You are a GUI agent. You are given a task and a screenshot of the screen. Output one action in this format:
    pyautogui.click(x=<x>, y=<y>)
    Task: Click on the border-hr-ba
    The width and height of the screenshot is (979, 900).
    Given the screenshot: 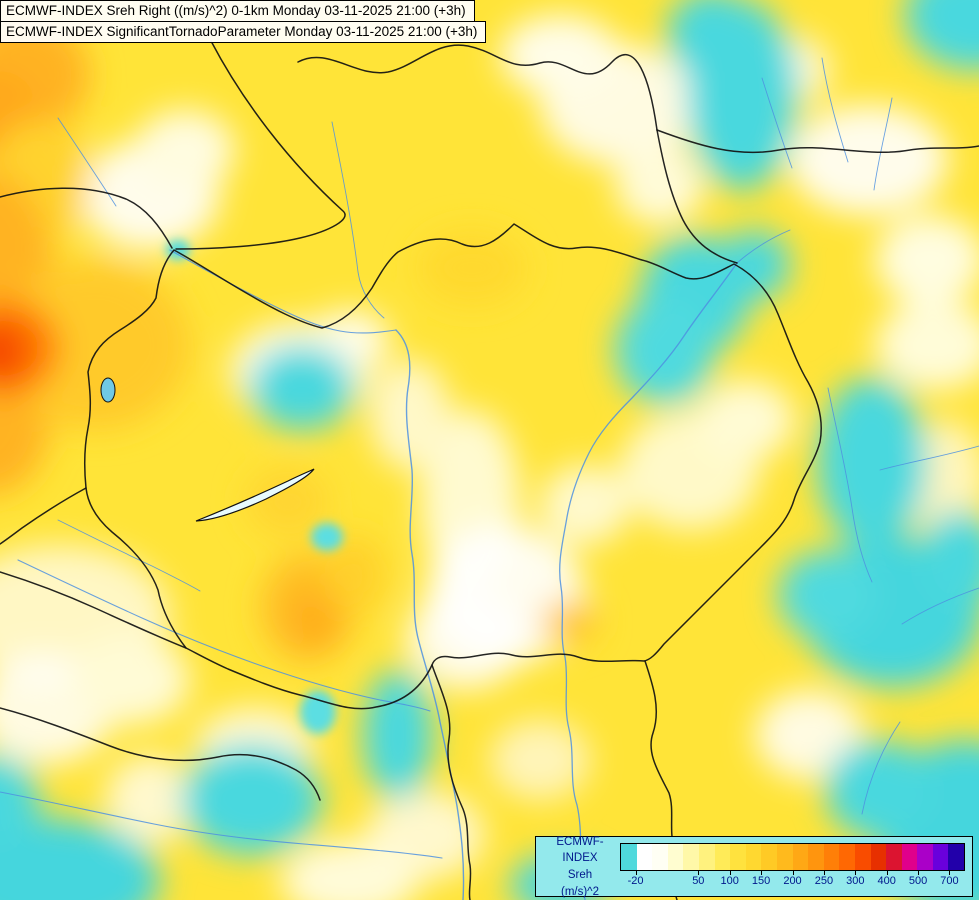 What is the action you would take?
    pyautogui.click(x=160, y=754)
    